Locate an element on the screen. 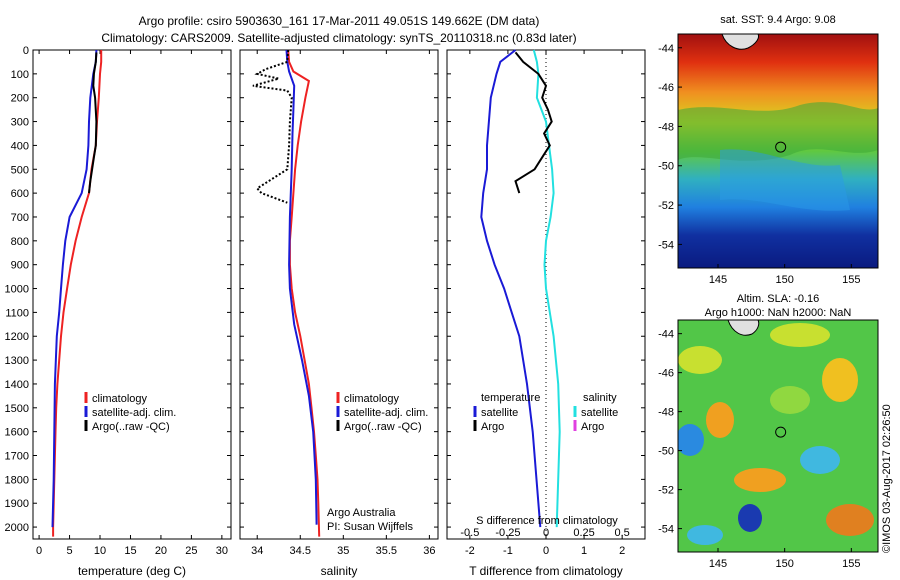  s-tick-label: -0.25 is located at coordinates (507, 533).